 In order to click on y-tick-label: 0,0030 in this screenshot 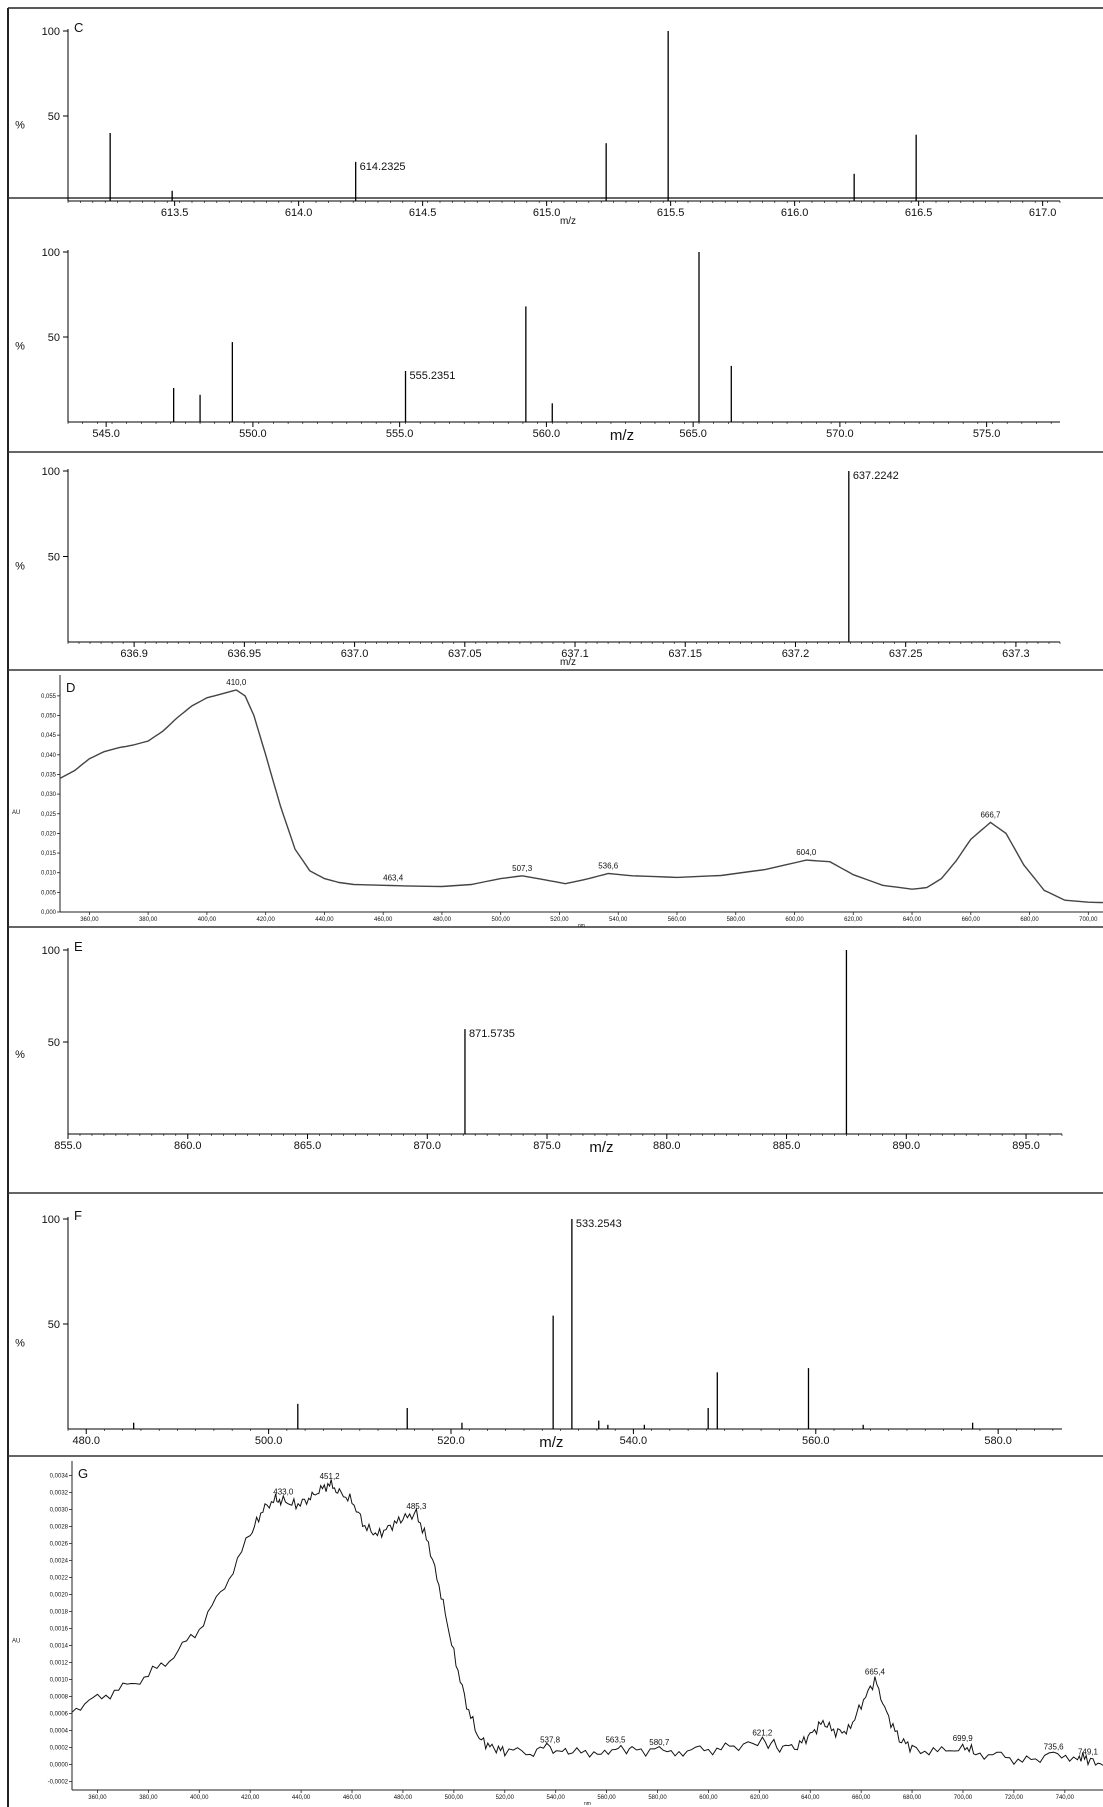, I will do `click(59, 1511)`.